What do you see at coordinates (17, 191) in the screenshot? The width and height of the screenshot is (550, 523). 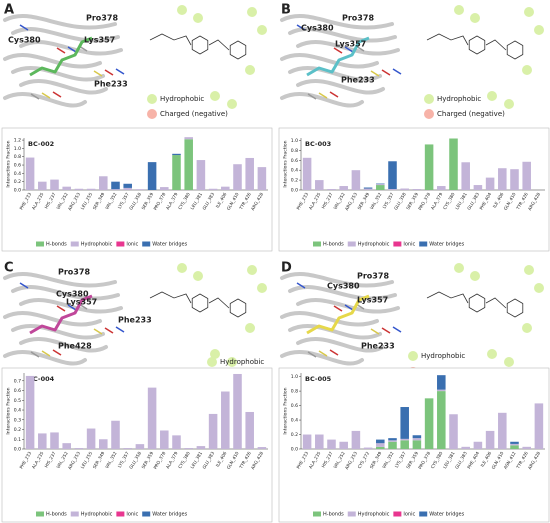 I see `y-tick-label: 0.0` at bounding box center [17, 191].